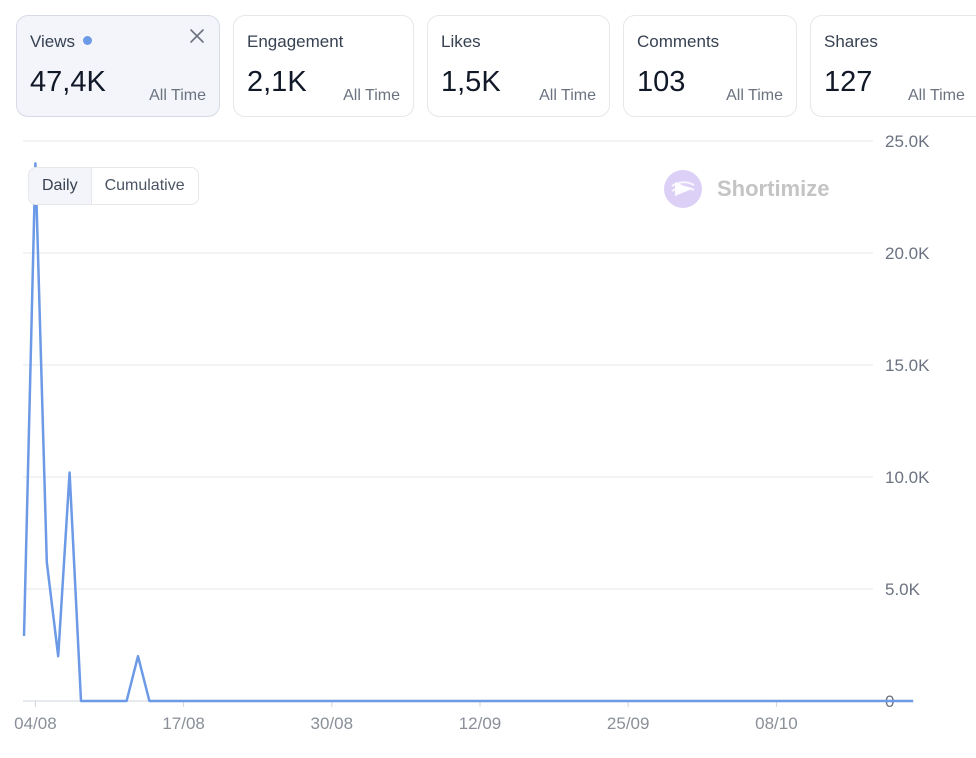 This screenshot has height=758, width=976. What do you see at coordinates (88, 40) in the screenshot?
I see `selected-dot-icon` at bounding box center [88, 40].